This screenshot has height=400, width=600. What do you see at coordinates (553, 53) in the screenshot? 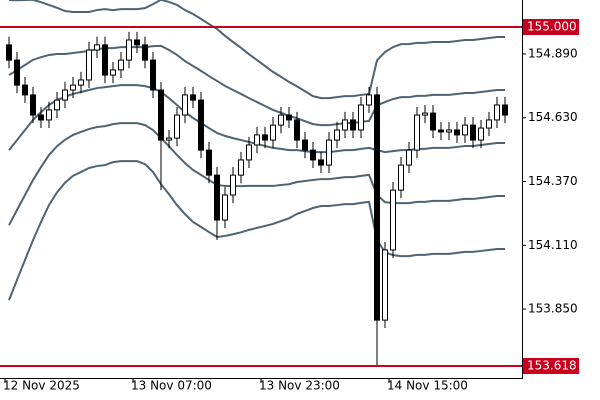
I see `y-tick-label: 154.890` at bounding box center [553, 53].